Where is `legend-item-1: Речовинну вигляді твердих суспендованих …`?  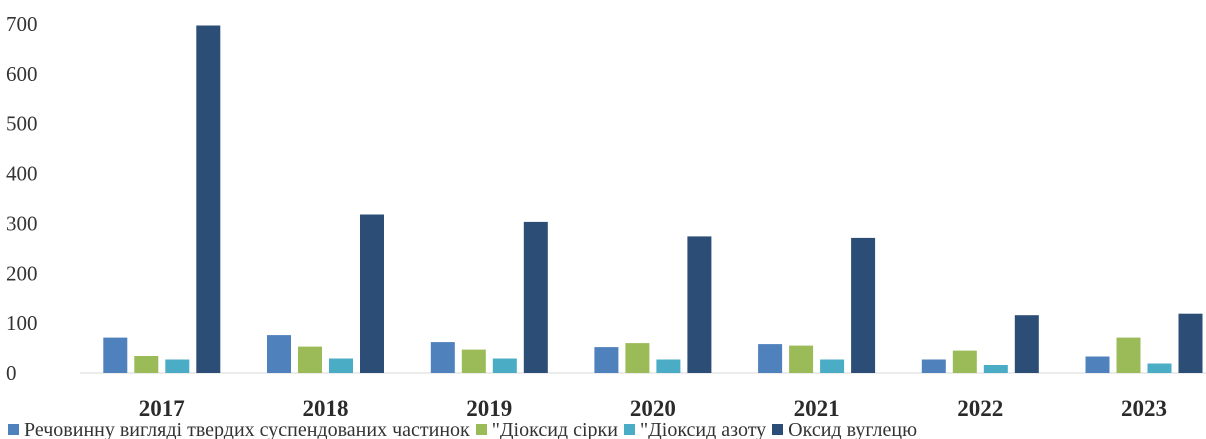
legend-item-1: Речовинну вигляді твердих суспендованих … is located at coordinates (242, 429).